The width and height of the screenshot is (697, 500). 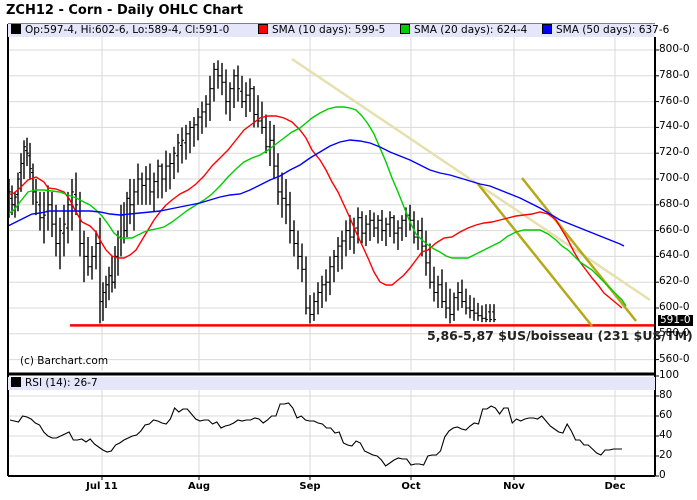 What do you see at coordinates (64, 361) in the screenshot?
I see `copyright-text: (c) Barchart.com` at bounding box center [64, 361].